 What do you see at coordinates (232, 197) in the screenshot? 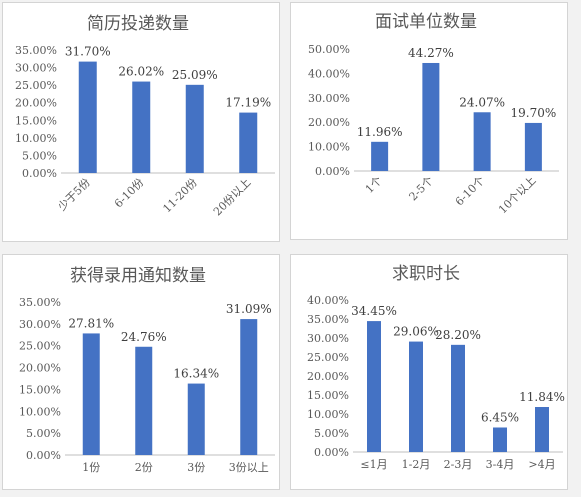
I see `x-tick-label: 20份以上` at bounding box center [232, 197].